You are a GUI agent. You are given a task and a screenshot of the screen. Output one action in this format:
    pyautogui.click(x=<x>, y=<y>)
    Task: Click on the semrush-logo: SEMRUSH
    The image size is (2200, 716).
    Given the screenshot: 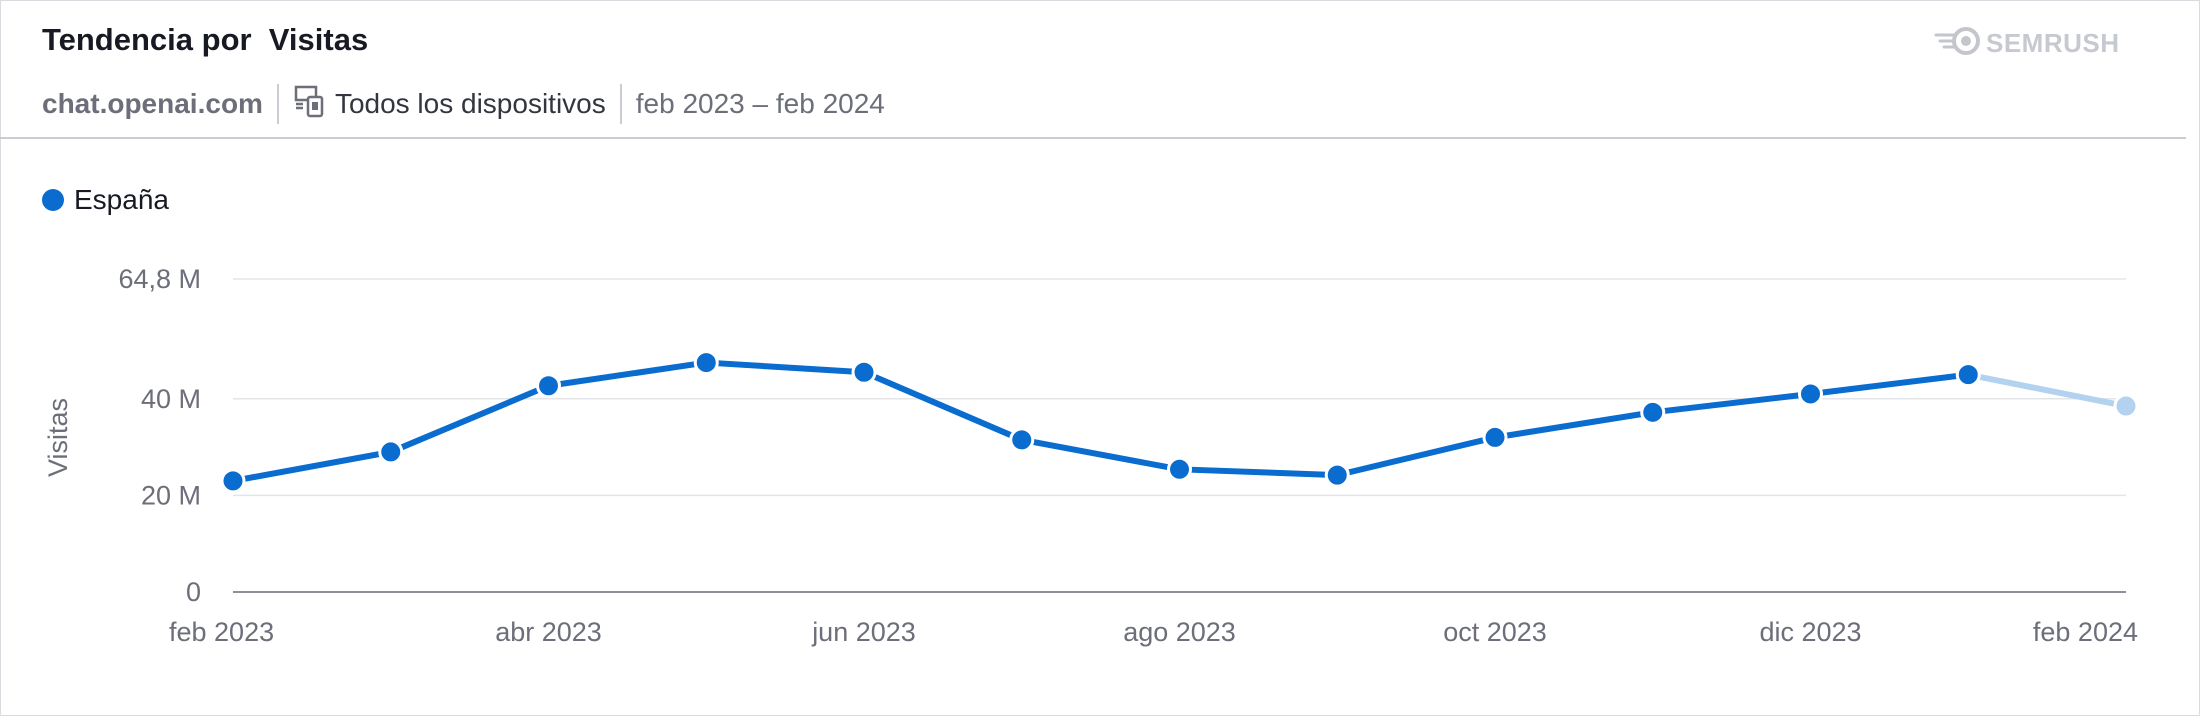 What is the action you would take?
    pyautogui.click(x=2027, y=43)
    